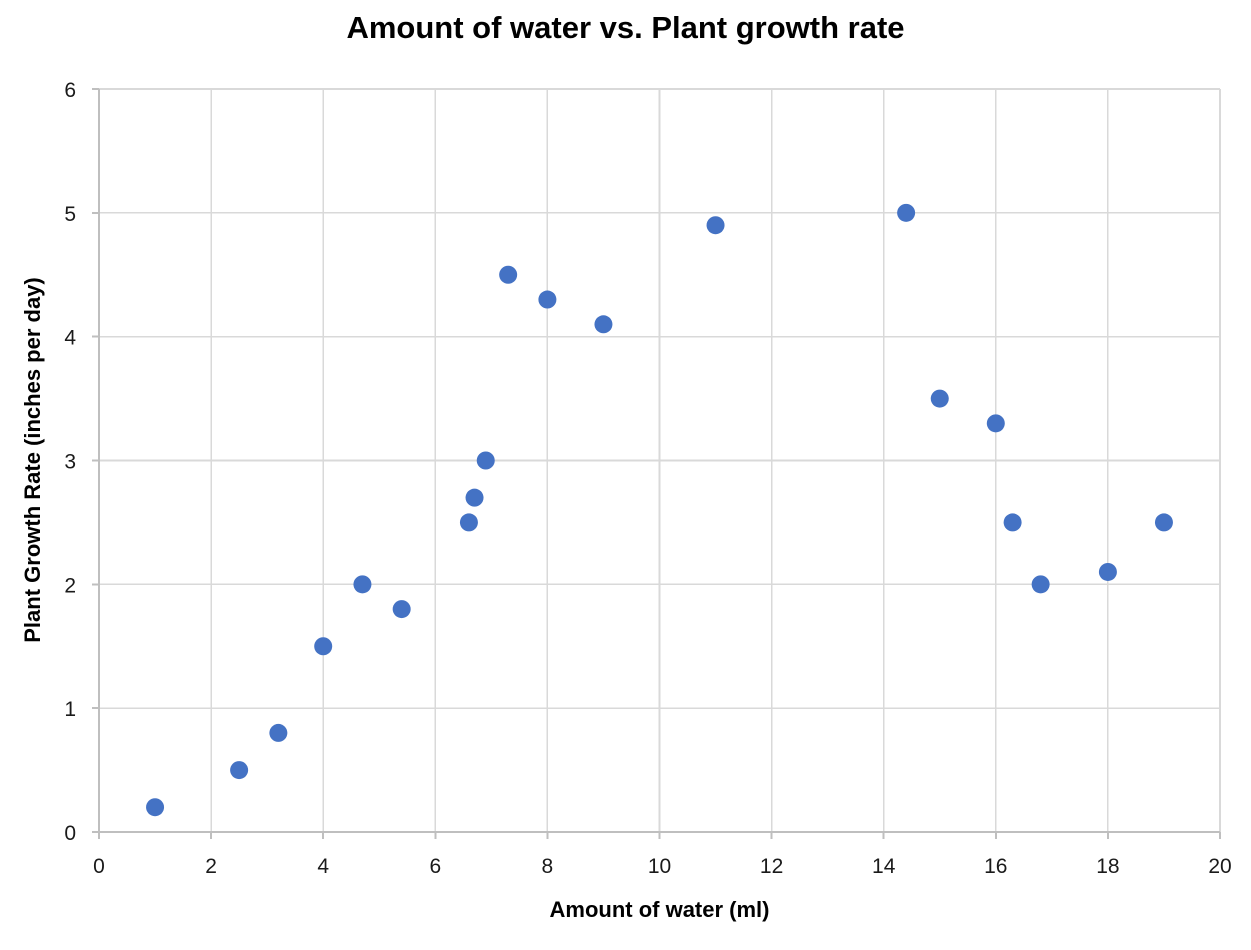 This screenshot has height=950, width=1251. I want to click on y-tick-label: 5, so click(70, 214).